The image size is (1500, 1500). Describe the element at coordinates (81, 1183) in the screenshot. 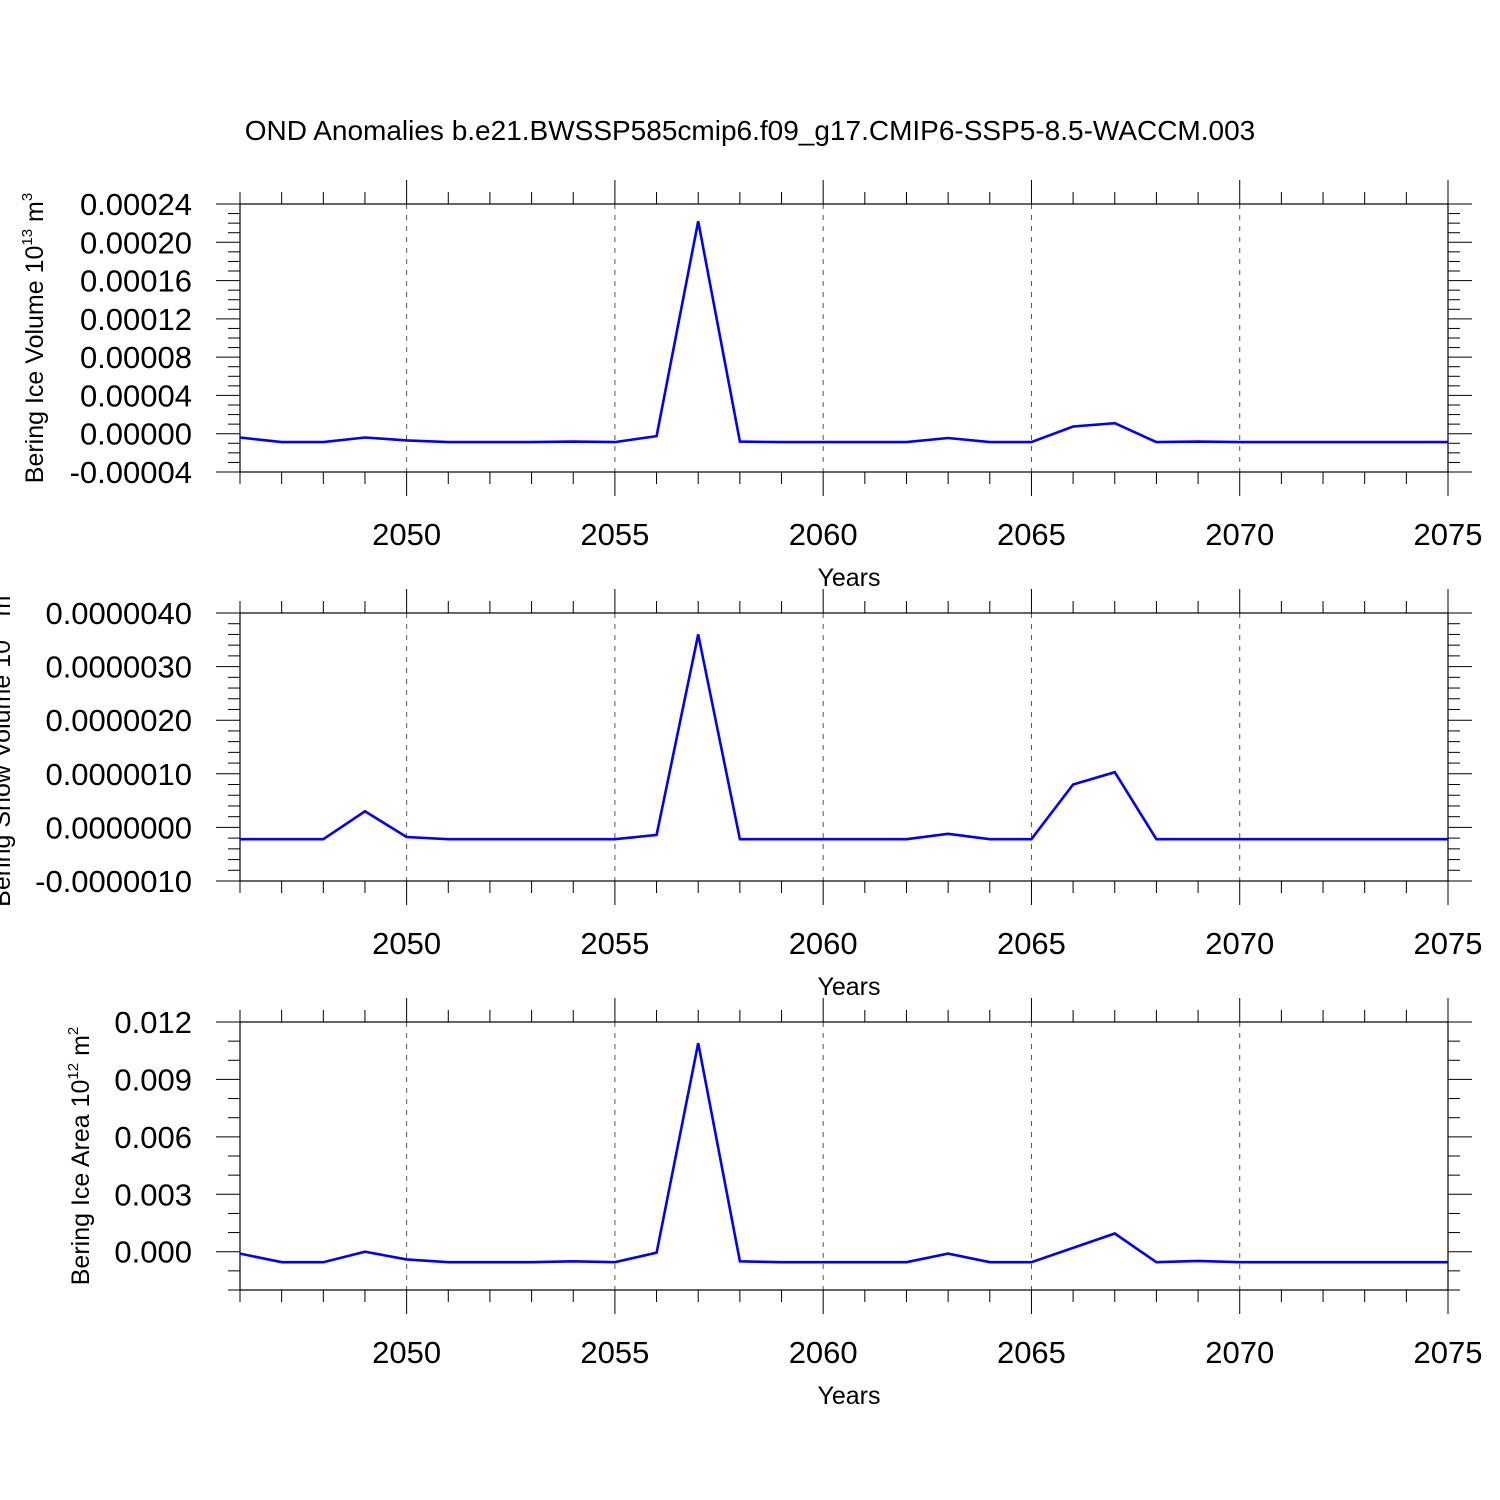

I see `y-axis-label-part: Bering Ice Area 10` at that location.